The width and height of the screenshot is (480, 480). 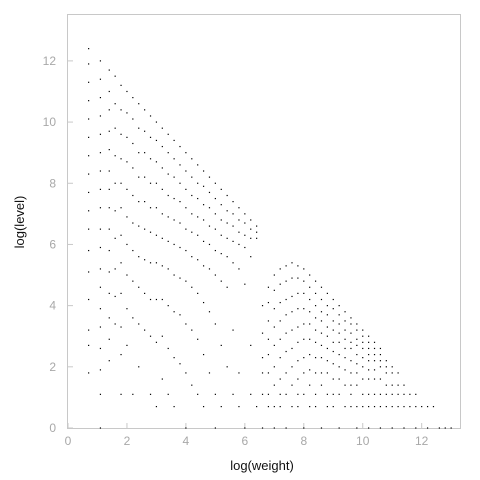 I want to click on x-tick-label: 6, so click(x=244, y=441).